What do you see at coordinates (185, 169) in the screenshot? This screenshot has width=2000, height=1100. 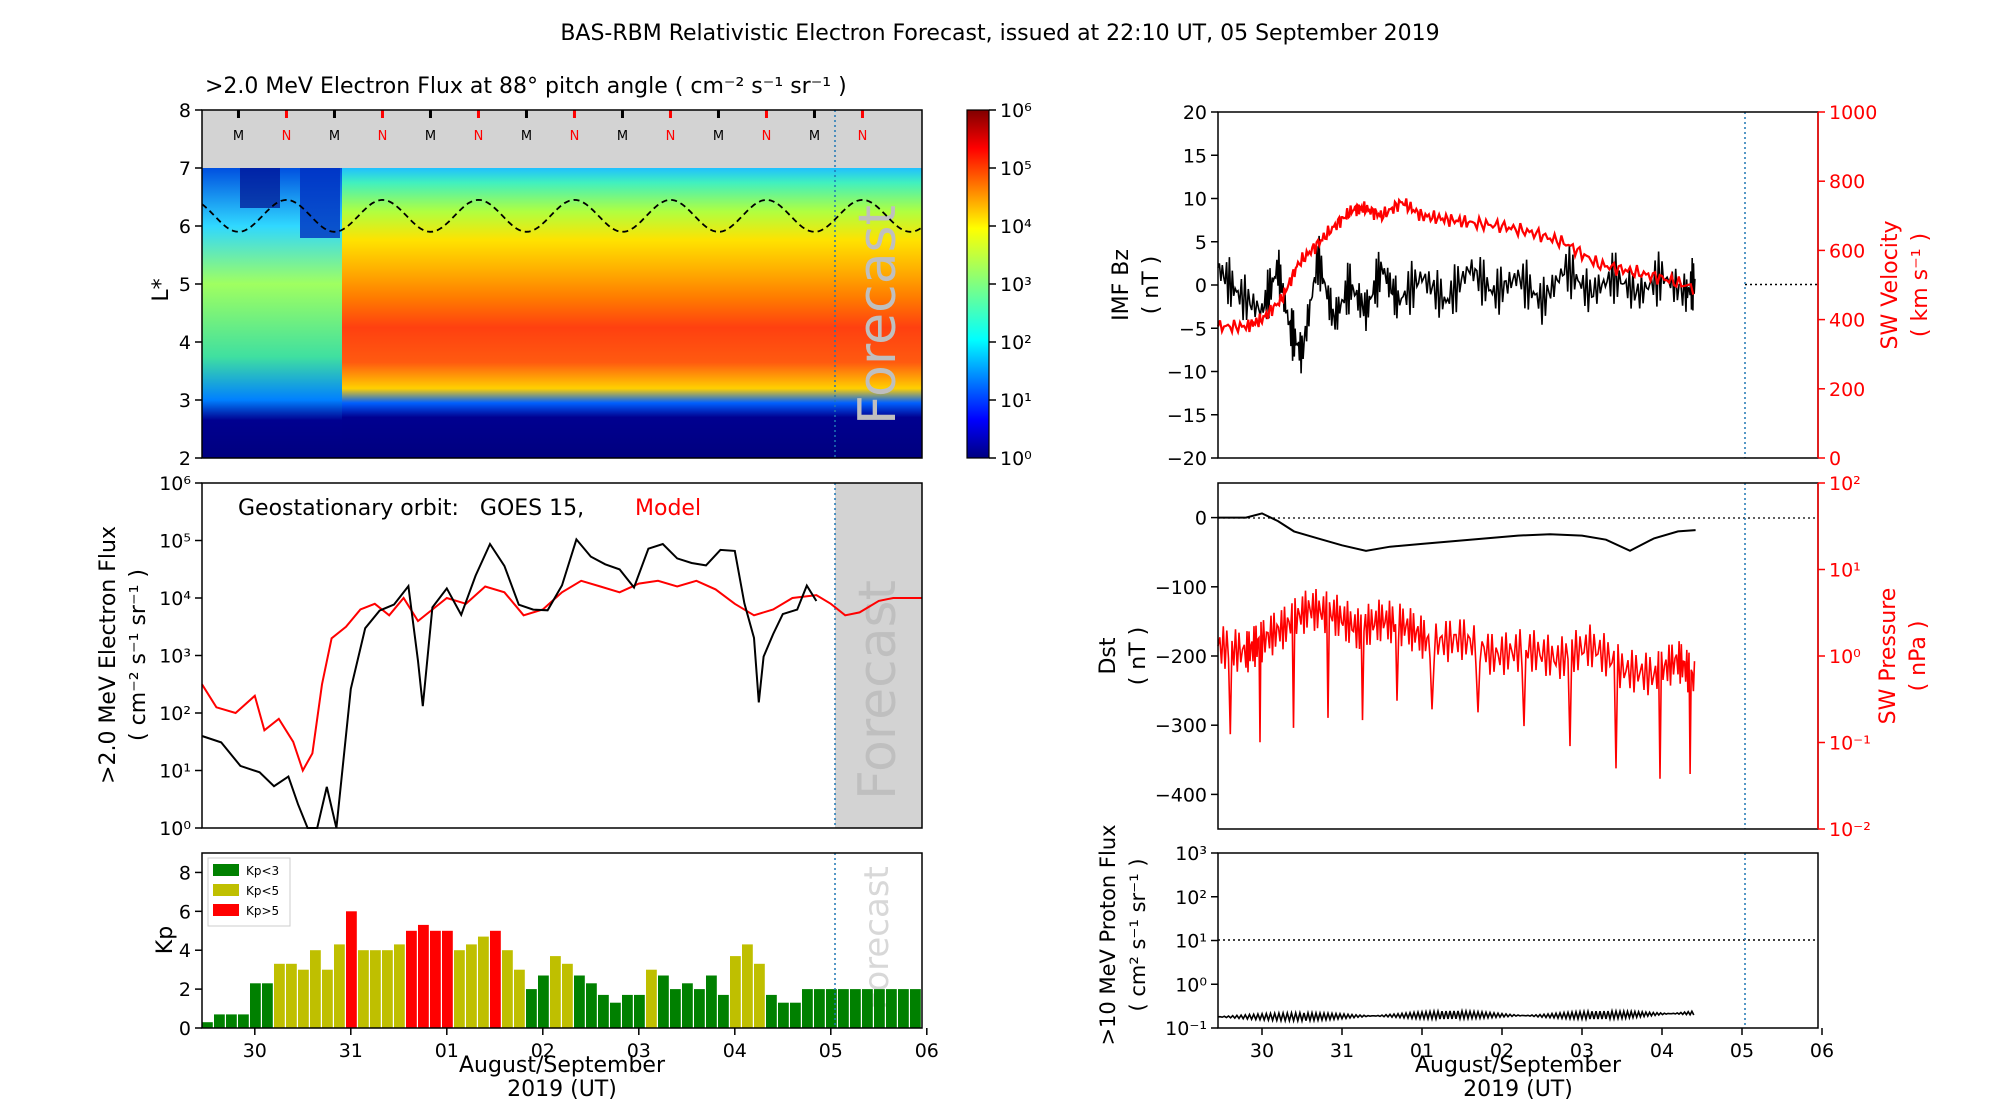 I see `y-tick-label: 7` at bounding box center [185, 169].